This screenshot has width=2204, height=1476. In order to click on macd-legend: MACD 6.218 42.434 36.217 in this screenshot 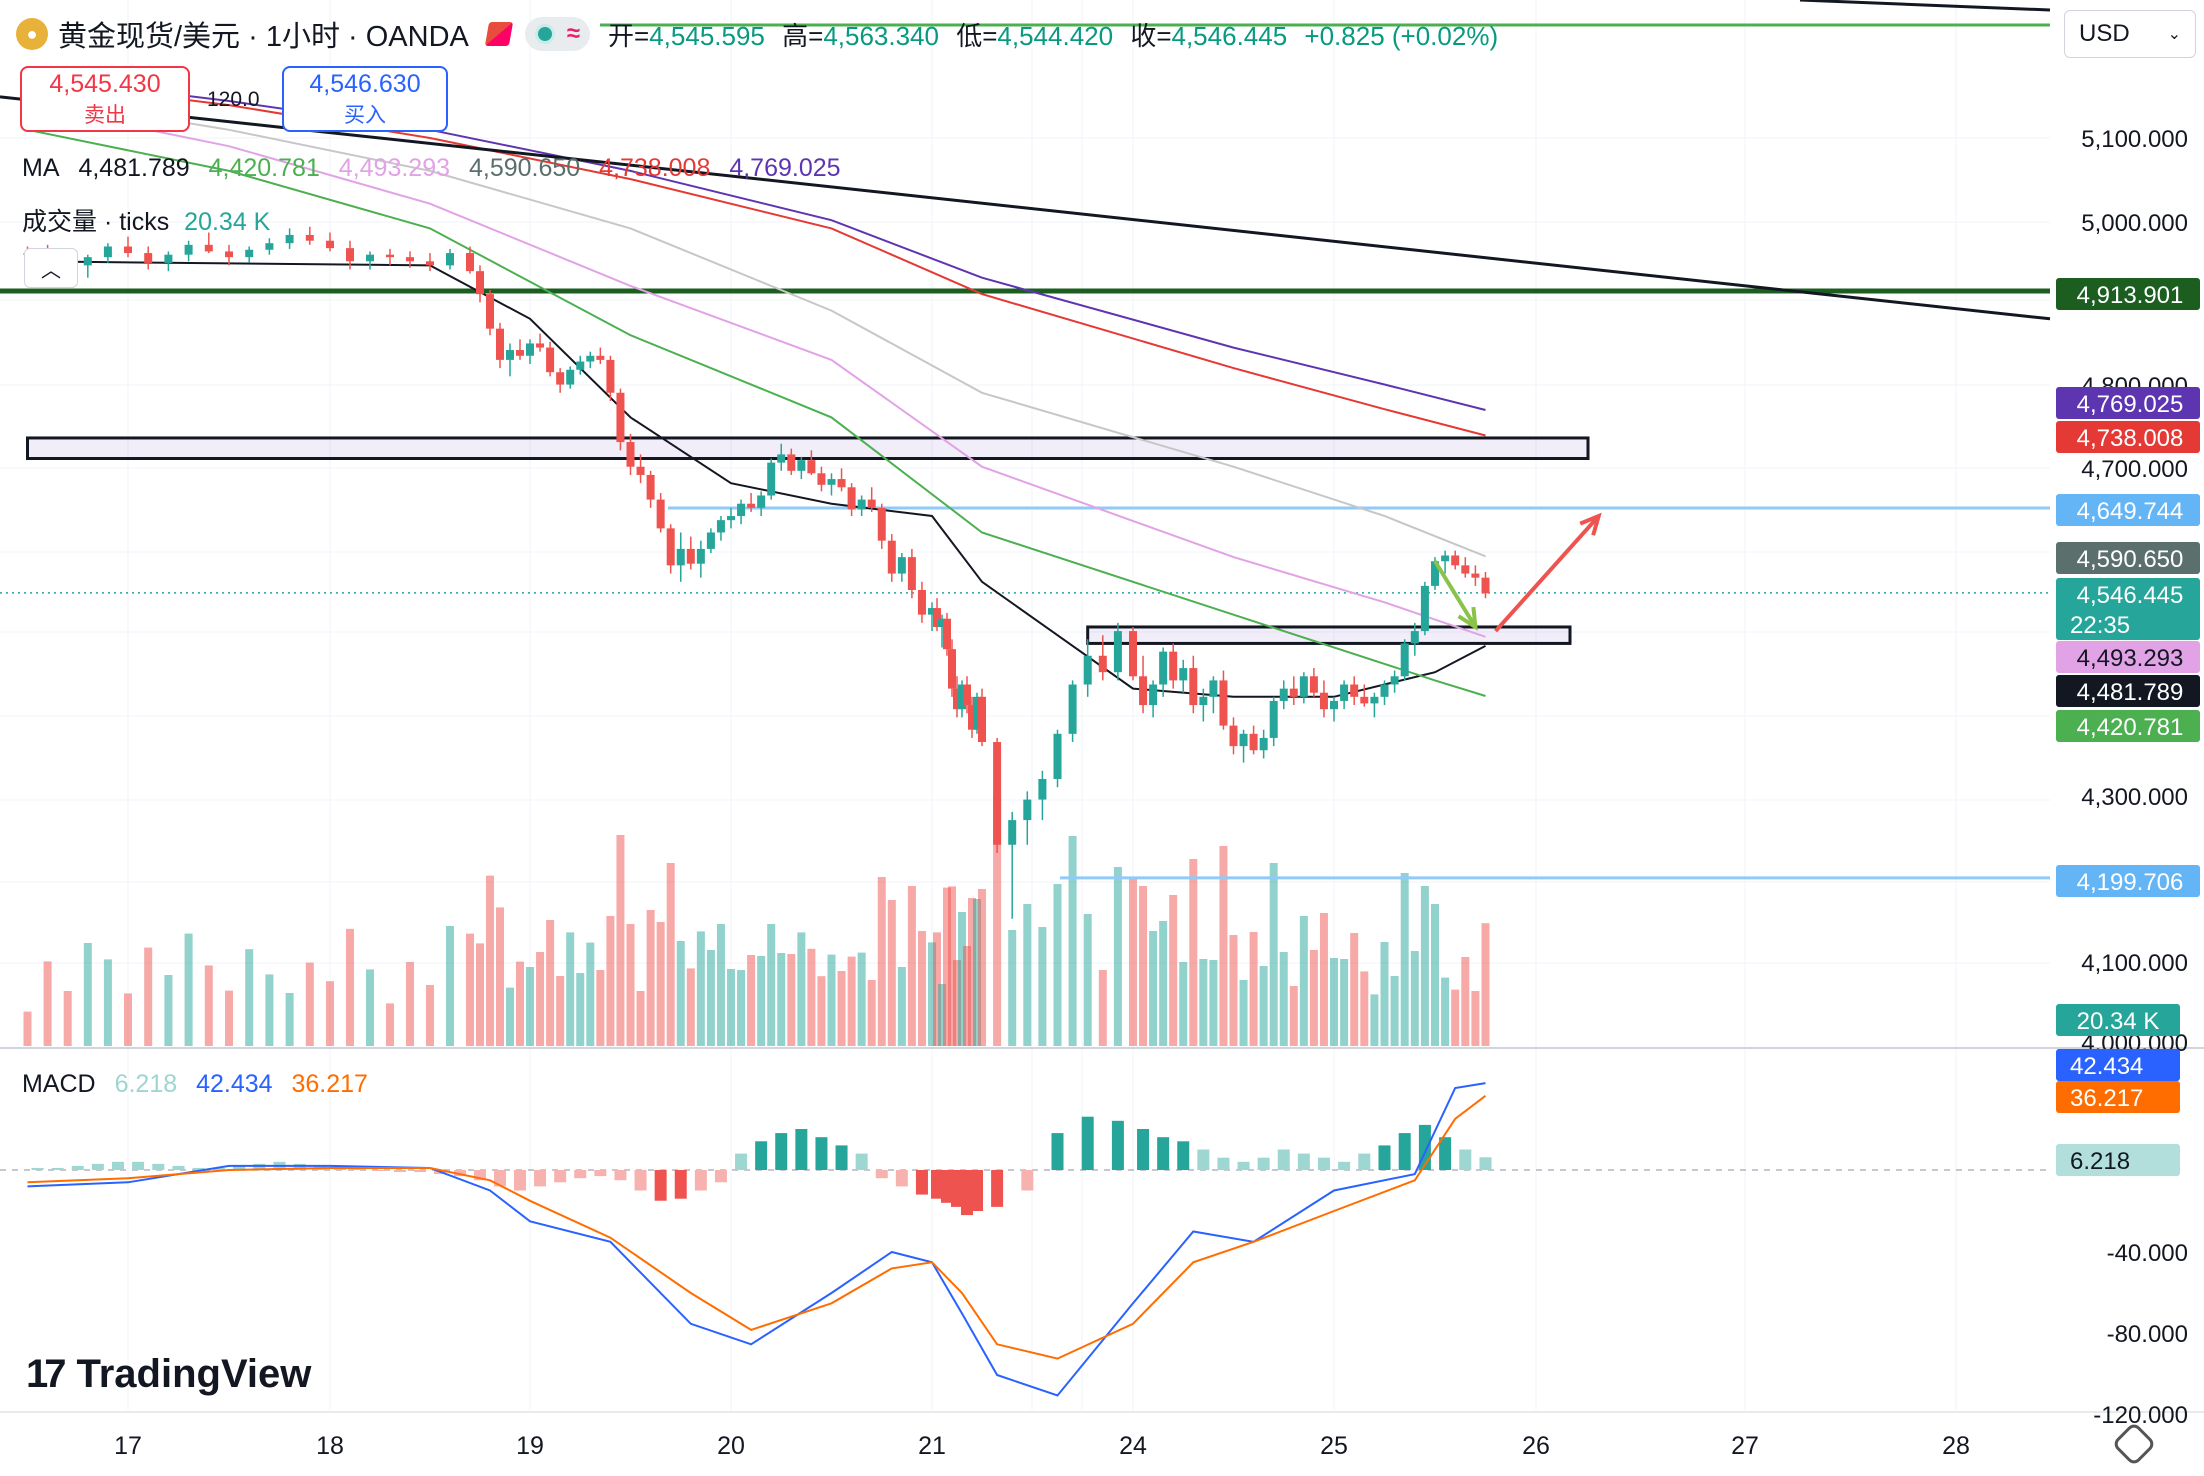, I will do `click(201, 1084)`.